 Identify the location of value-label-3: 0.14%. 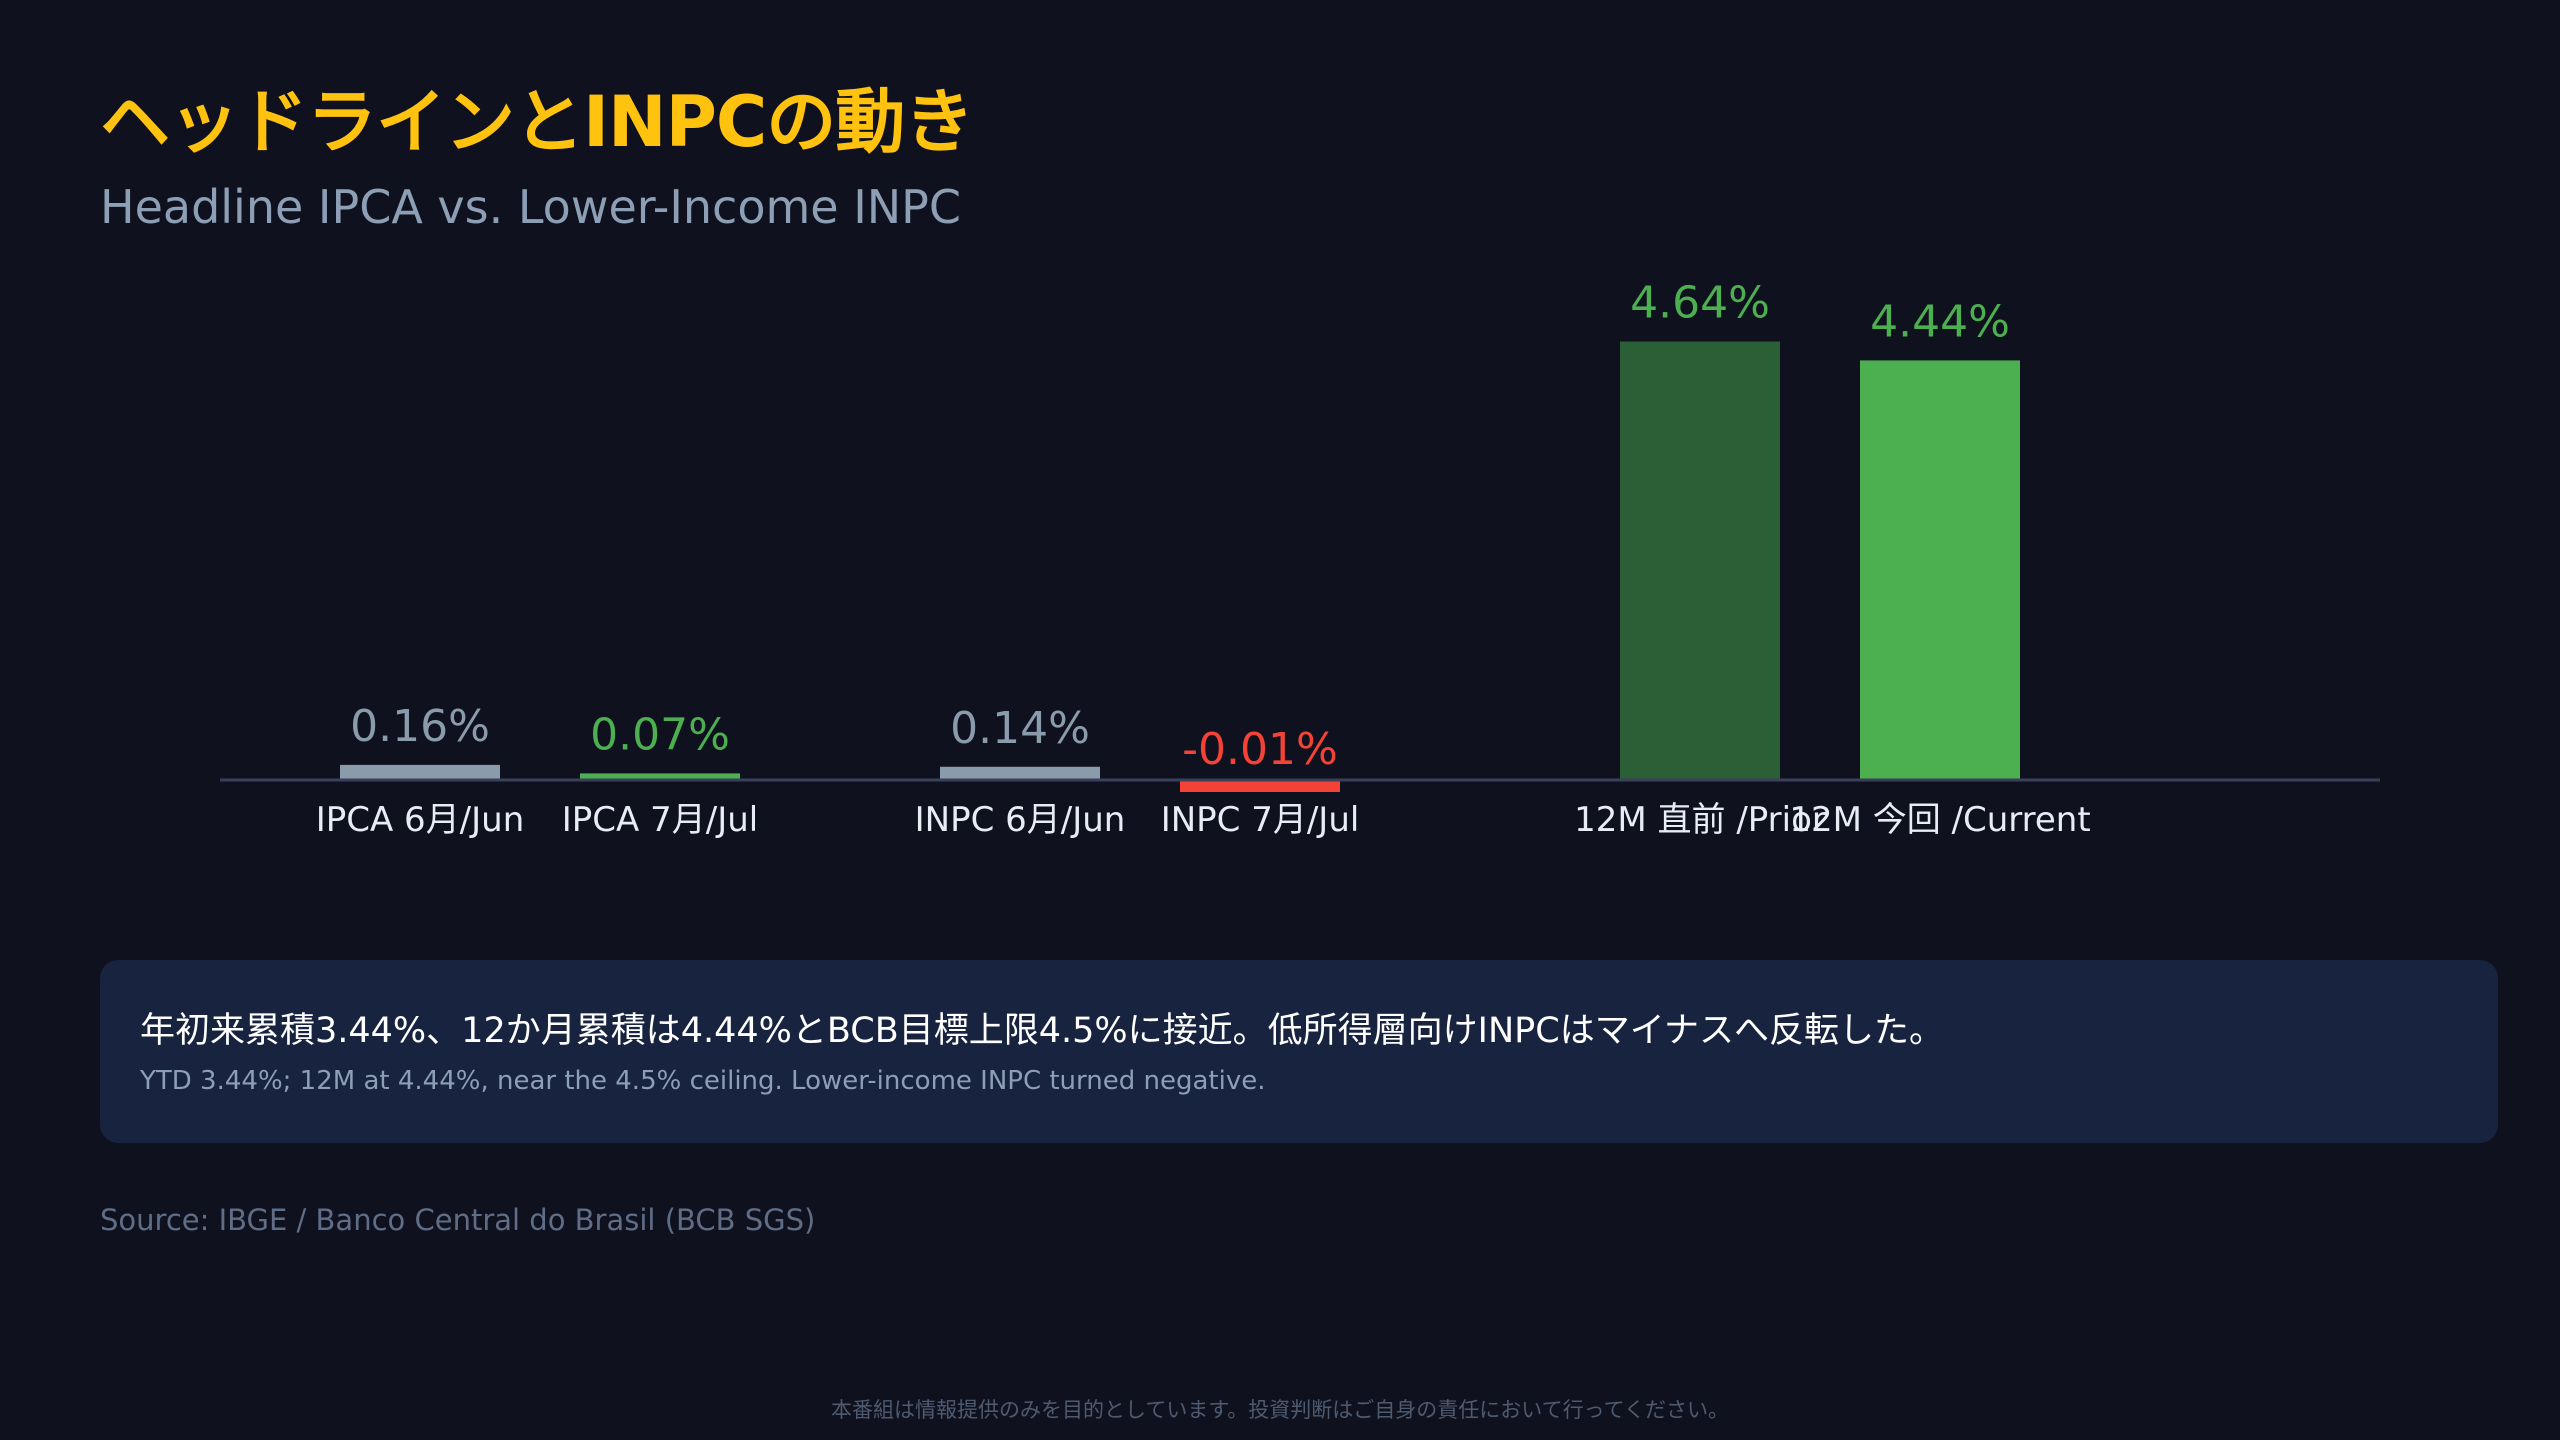
(1020, 728).